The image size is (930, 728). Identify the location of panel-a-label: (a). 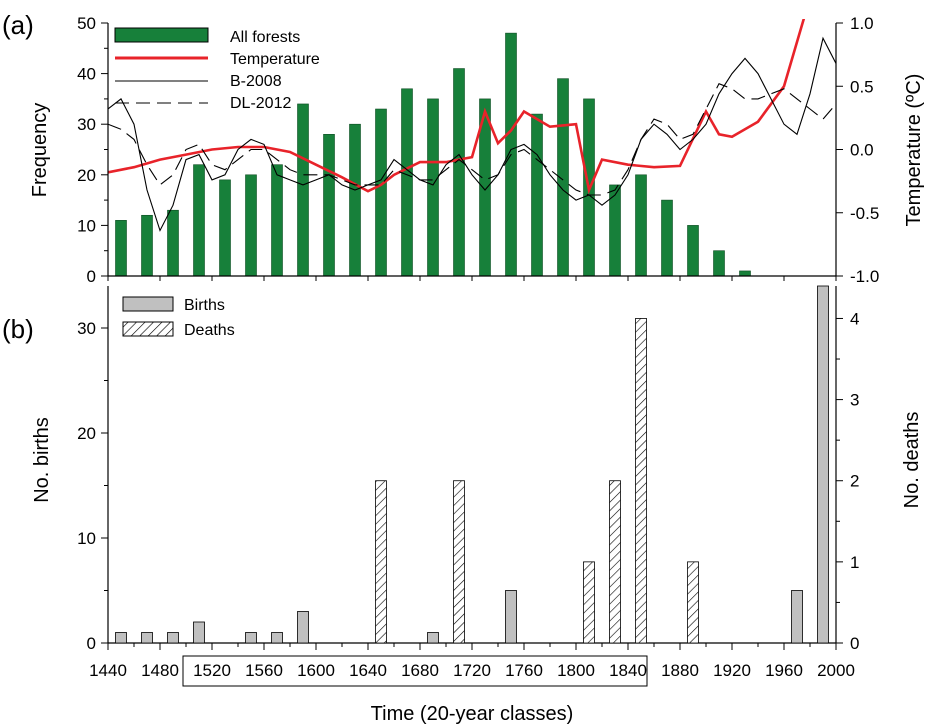
(18, 25).